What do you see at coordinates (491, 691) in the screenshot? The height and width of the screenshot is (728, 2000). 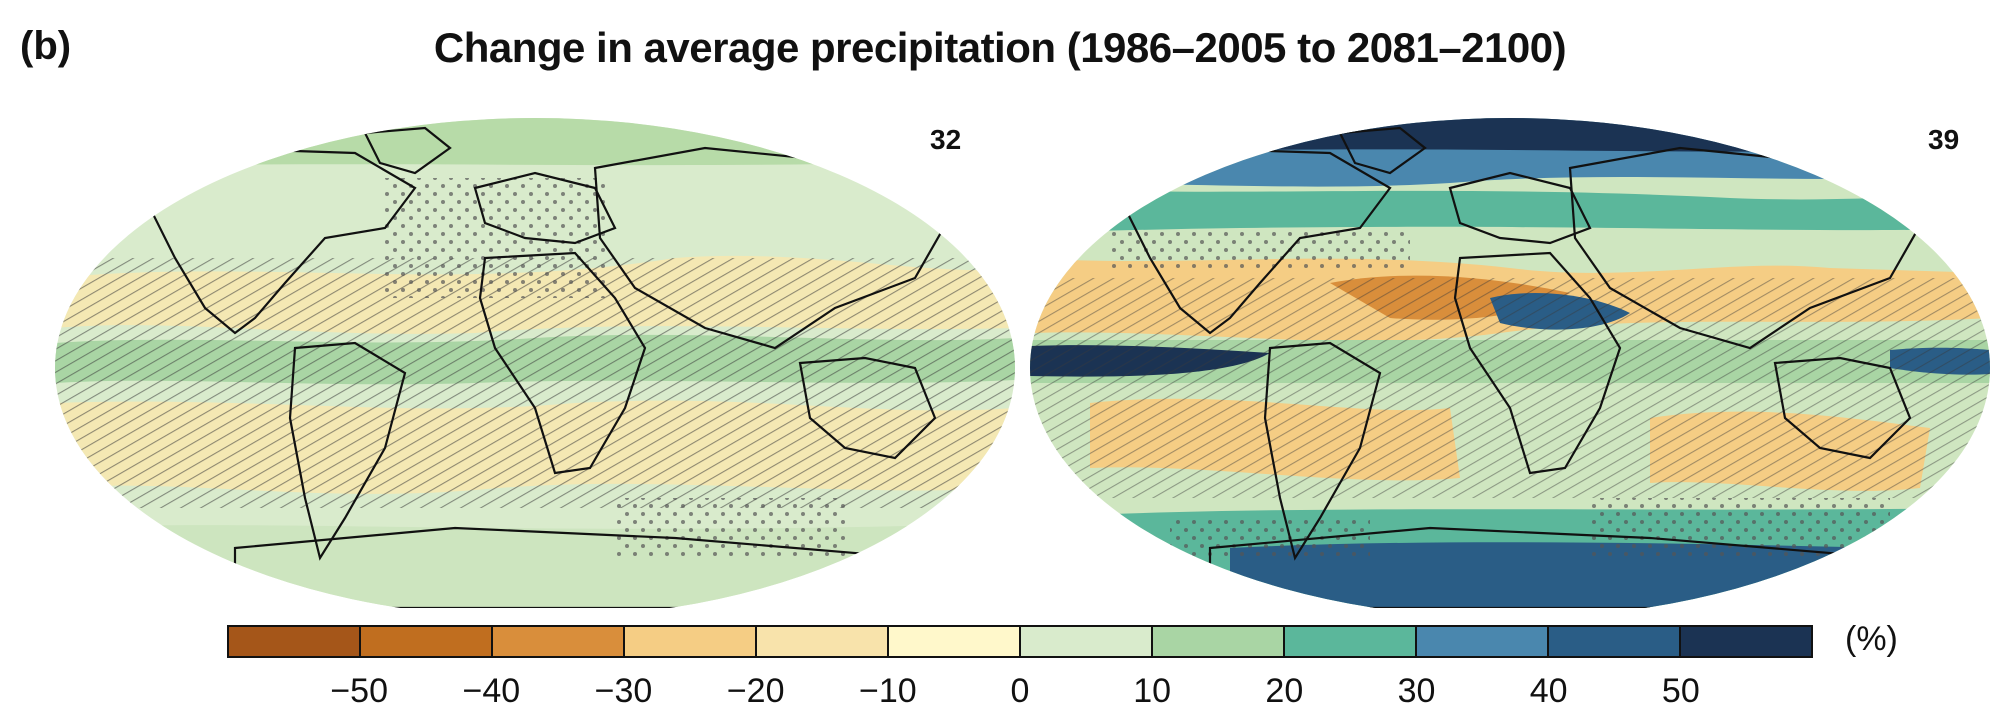 I see `colorbar-tick-label: −40` at bounding box center [491, 691].